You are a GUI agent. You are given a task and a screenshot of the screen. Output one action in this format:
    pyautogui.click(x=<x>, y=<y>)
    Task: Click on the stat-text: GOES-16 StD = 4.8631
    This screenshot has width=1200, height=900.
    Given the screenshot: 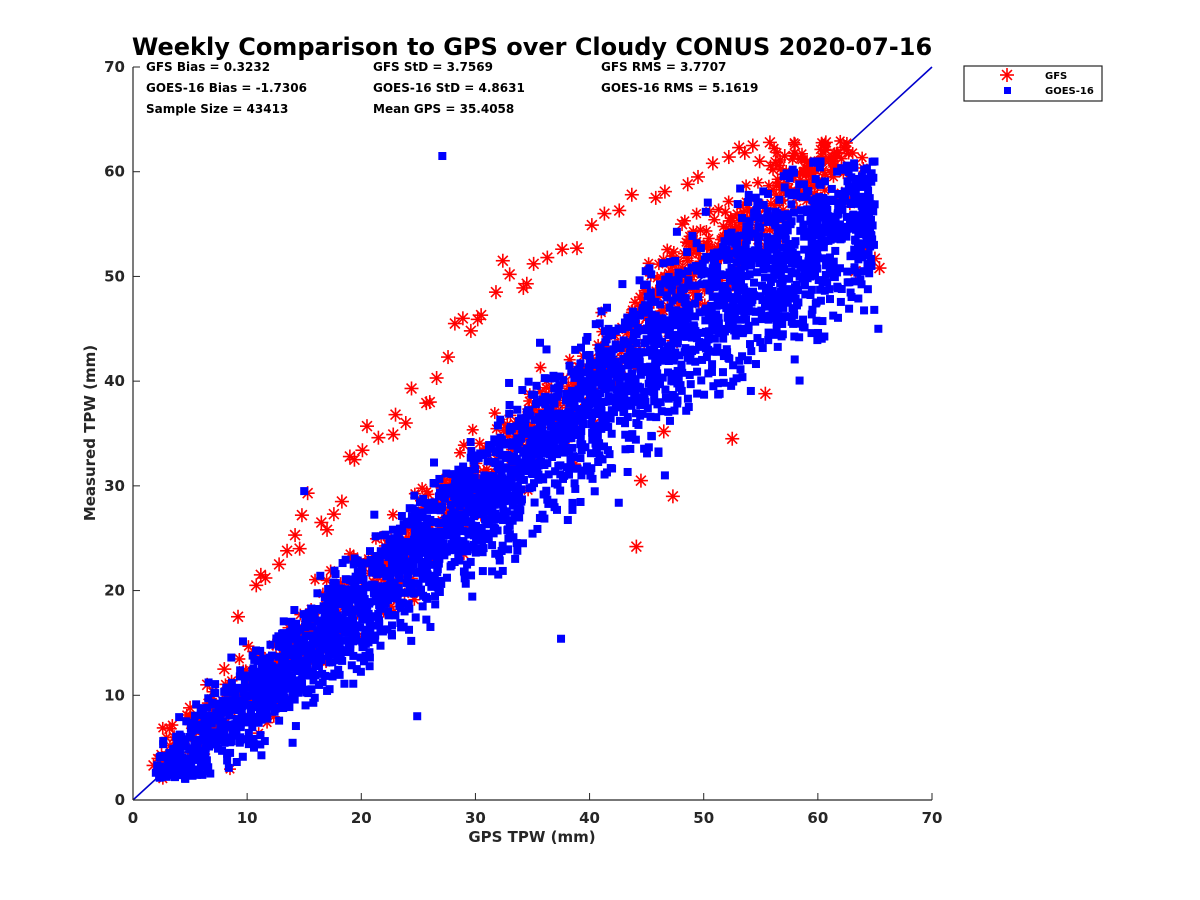 What is the action you would take?
    pyautogui.click(x=449, y=88)
    